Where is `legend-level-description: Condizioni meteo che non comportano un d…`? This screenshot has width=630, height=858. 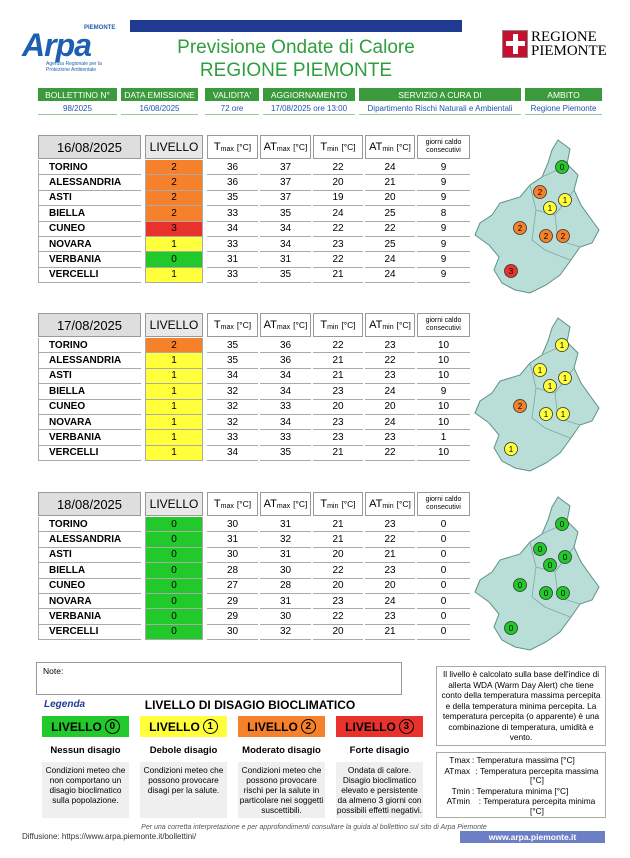 legend-level-description: Condizioni meteo che non comportano un d… is located at coordinates (85, 790).